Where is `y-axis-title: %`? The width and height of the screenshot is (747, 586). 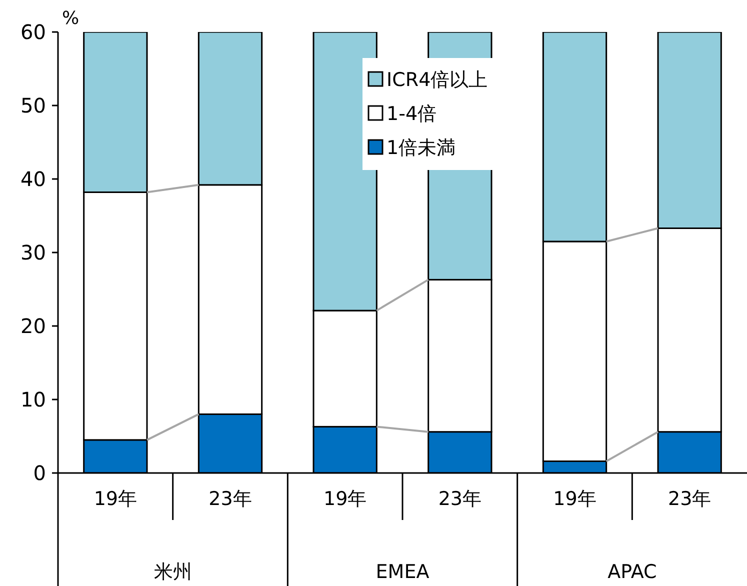 y-axis-title: % is located at coordinates (71, 18).